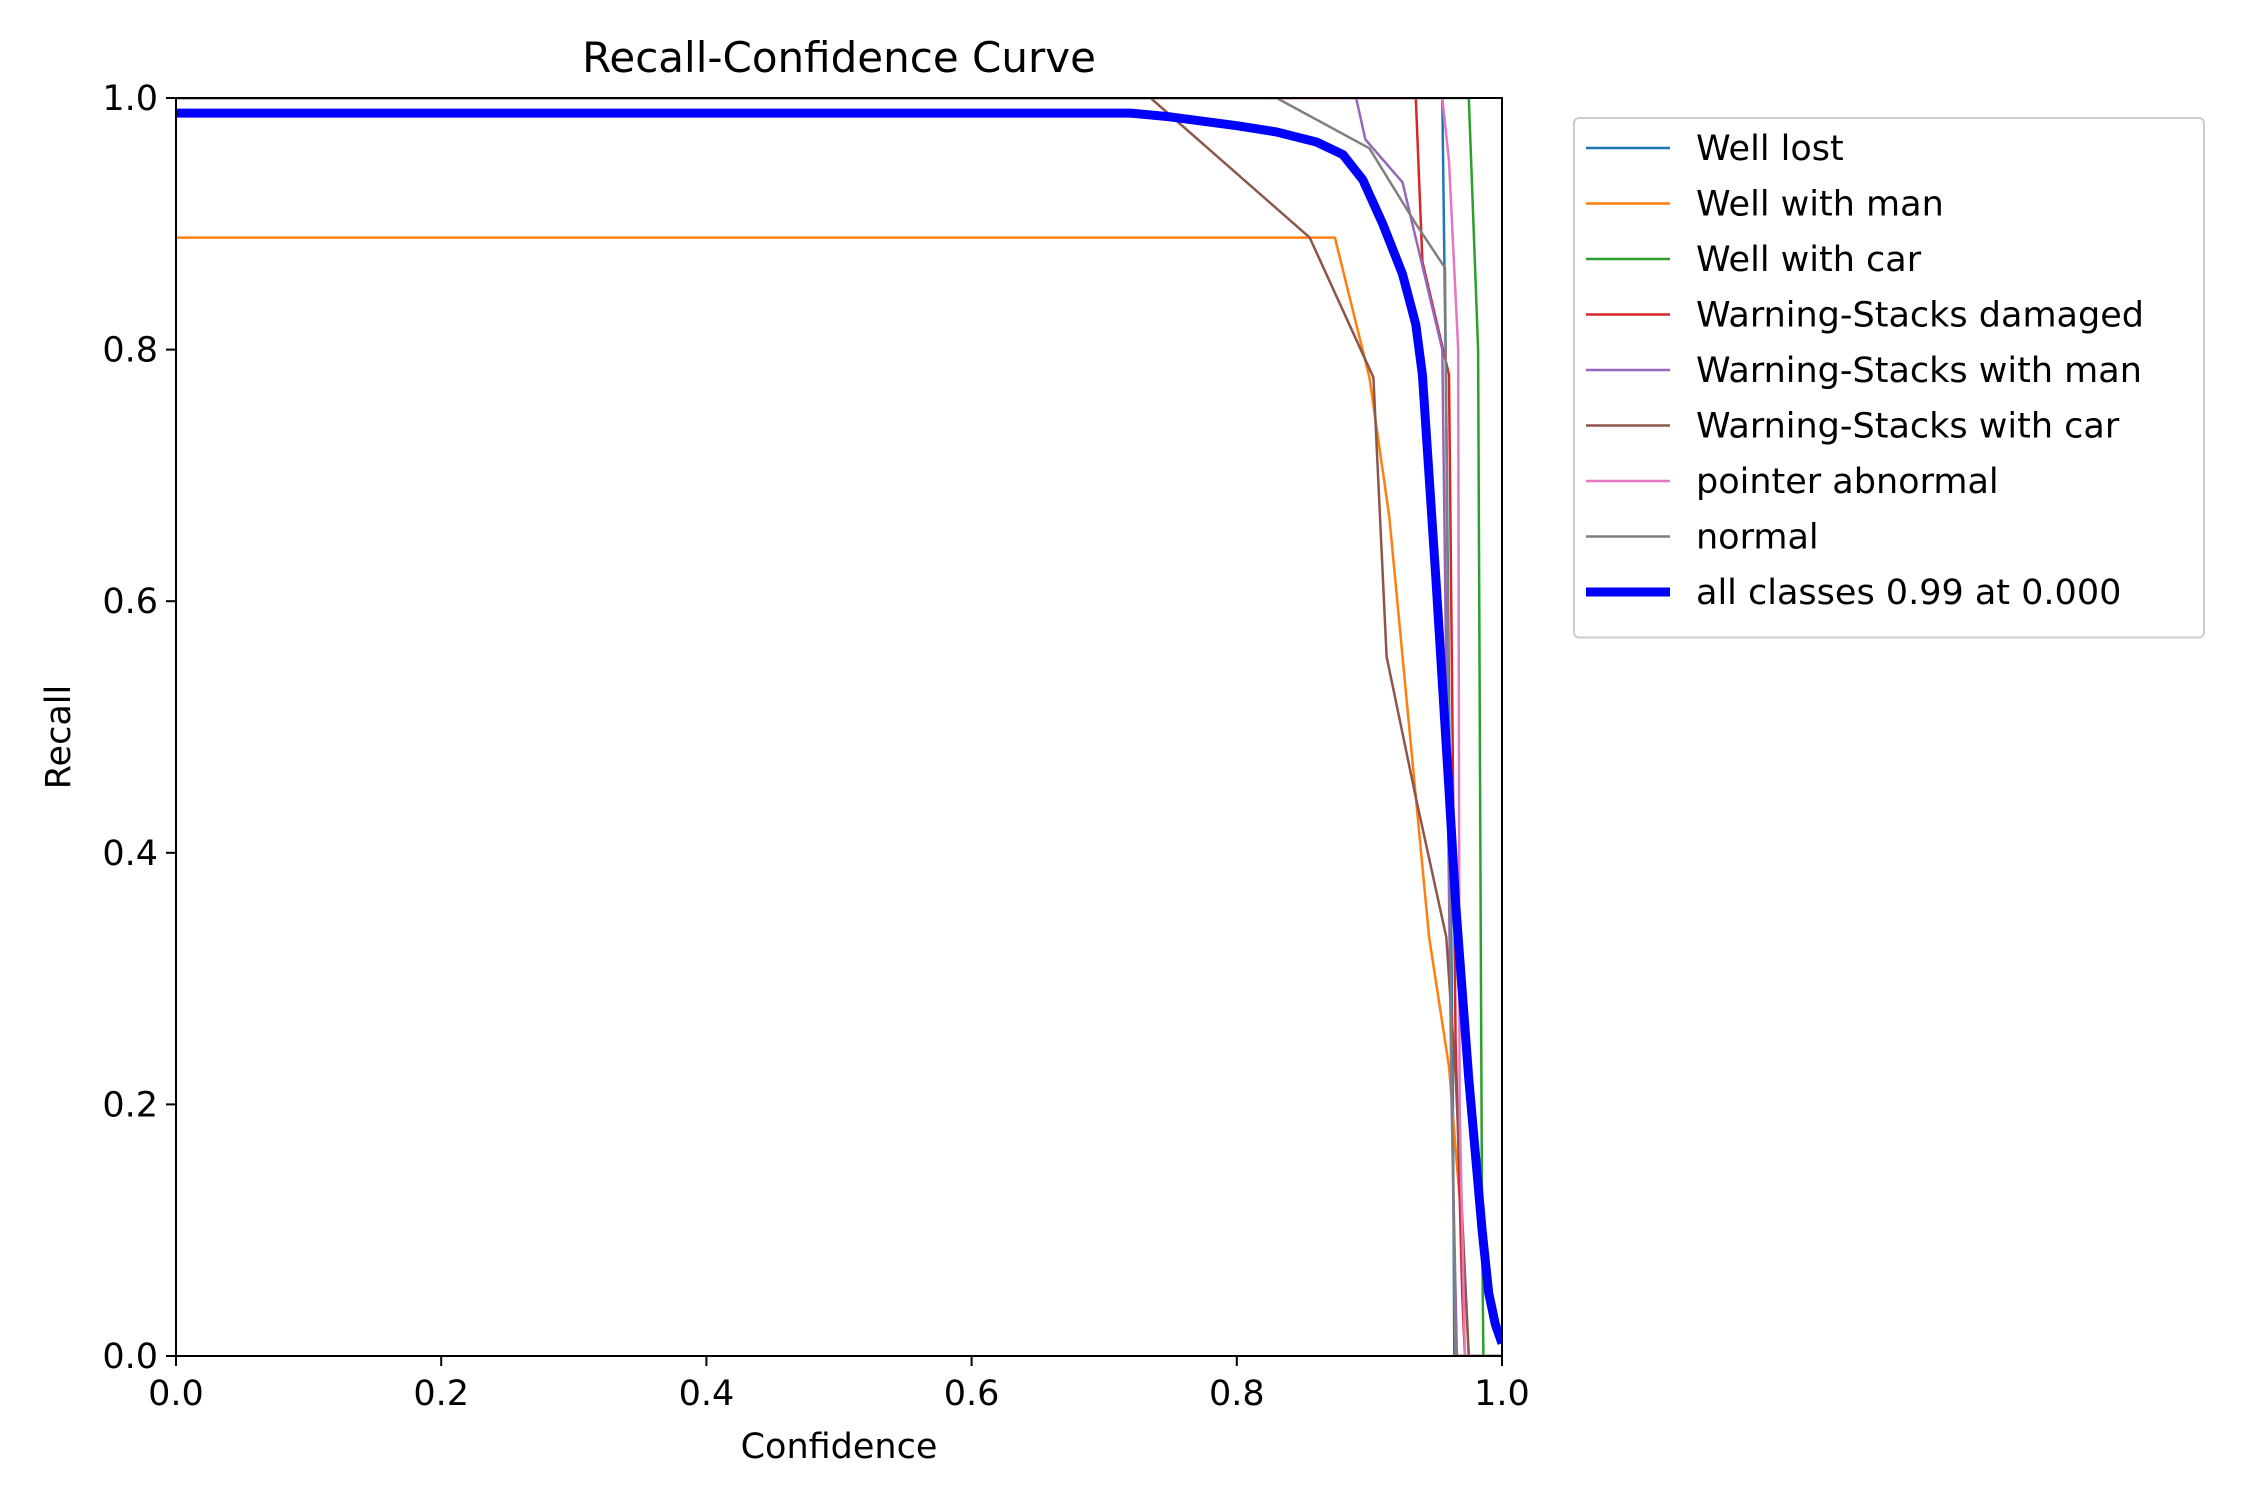  Describe the element at coordinates (130, 1357) in the screenshot. I see `y-tick-label: 0.0` at that location.